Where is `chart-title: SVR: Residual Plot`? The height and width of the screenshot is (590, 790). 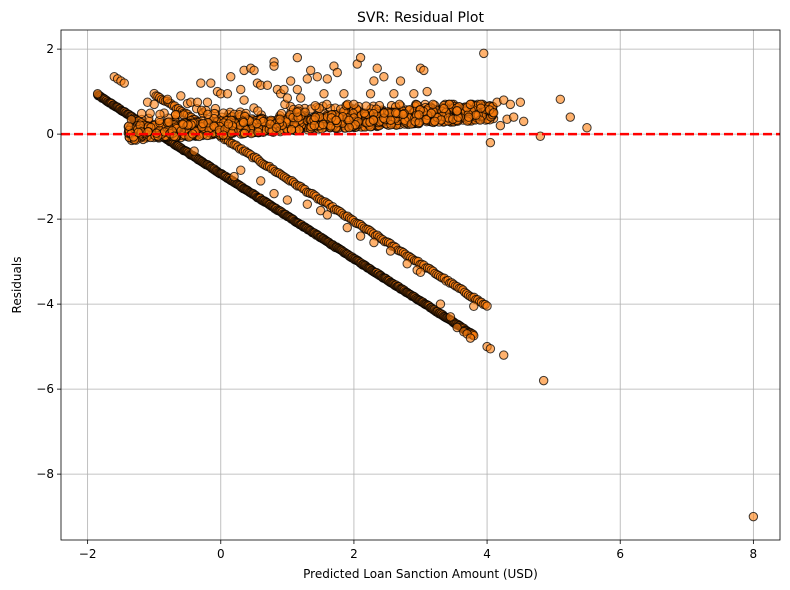
chart-title: SVR: Residual Plot is located at coordinates (420, 18).